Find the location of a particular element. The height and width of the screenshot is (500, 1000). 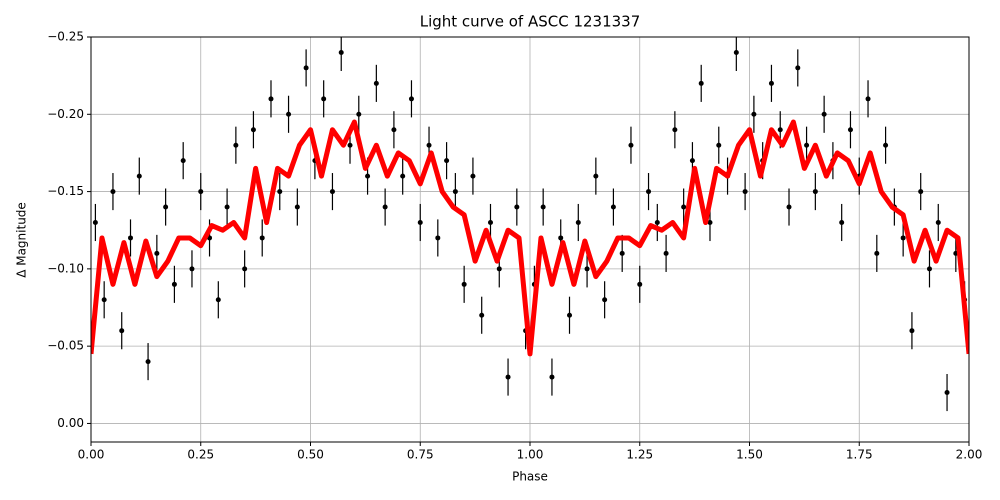

x-tick-label: 2.00 is located at coordinates (969, 455).